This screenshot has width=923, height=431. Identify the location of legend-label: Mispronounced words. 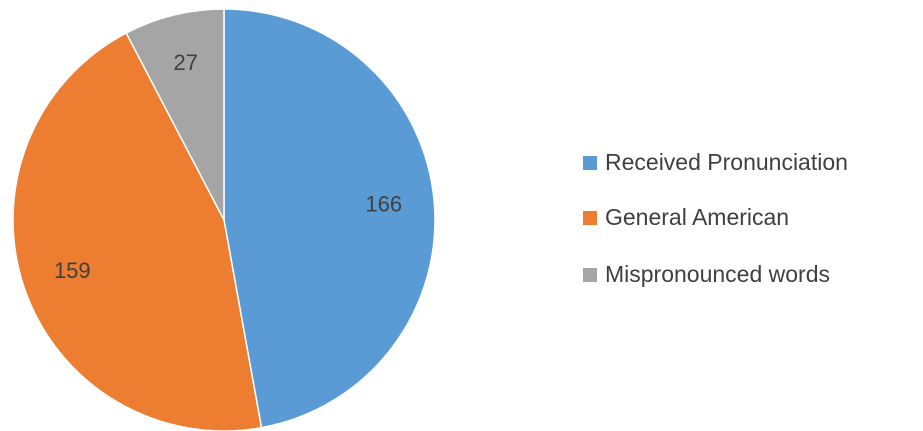
(717, 274).